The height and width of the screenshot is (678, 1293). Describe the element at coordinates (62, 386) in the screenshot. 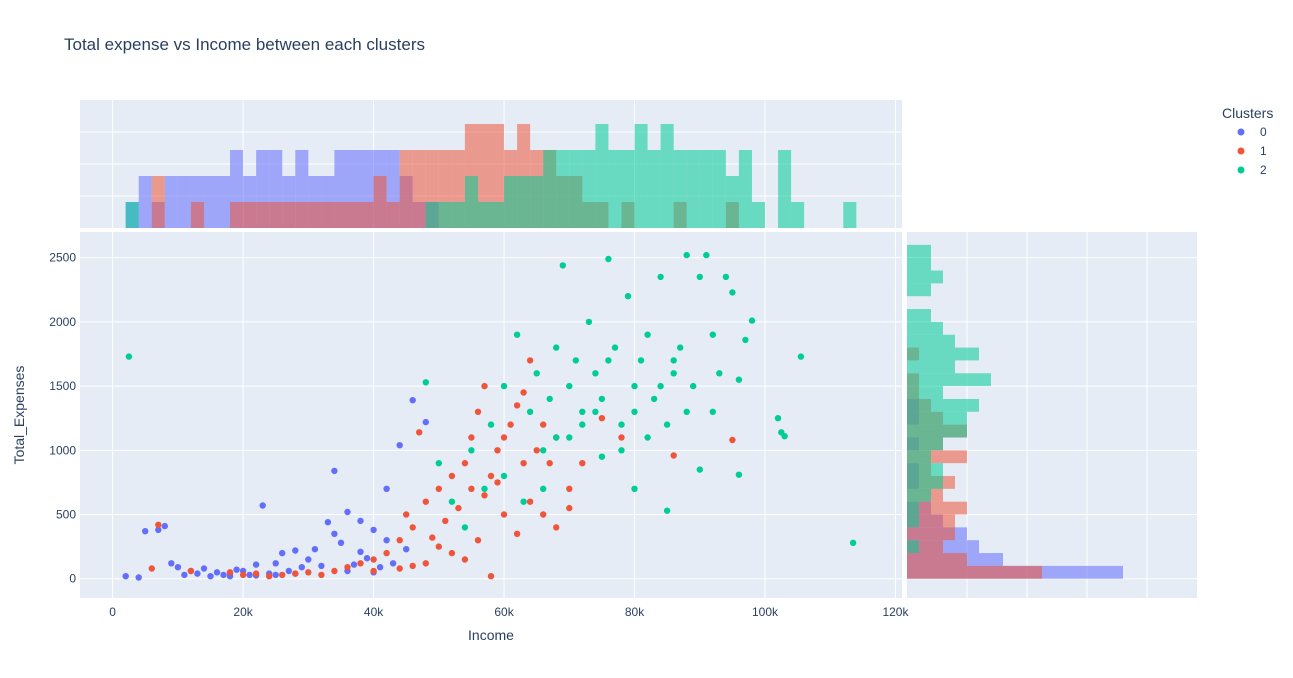

I see `y-tick-label: 1500` at that location.